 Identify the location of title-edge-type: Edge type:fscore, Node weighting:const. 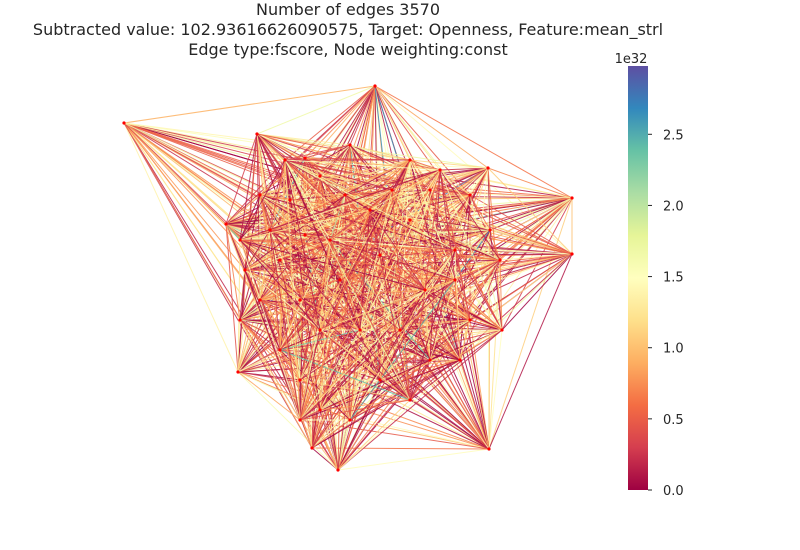
(348, 49).